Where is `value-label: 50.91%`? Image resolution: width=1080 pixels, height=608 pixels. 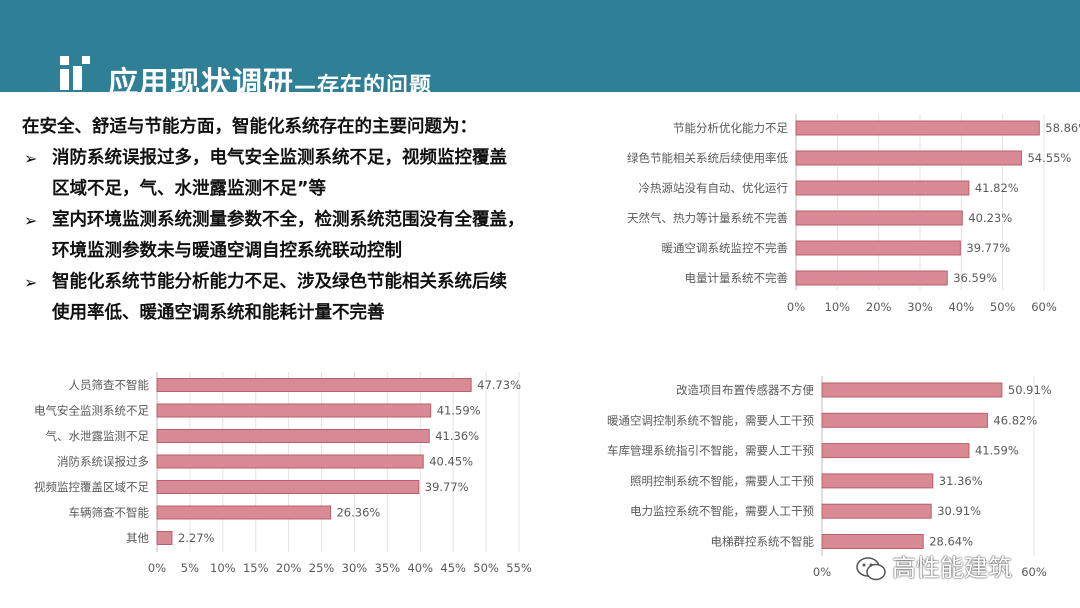 value-label: 50.91% is located at coordinates (1030, 390).